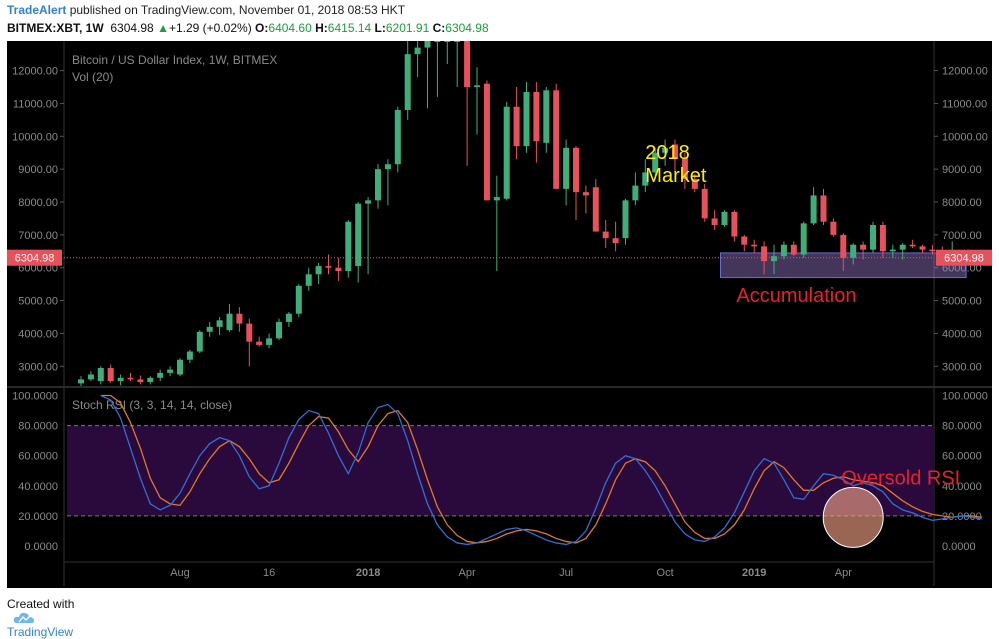 The width and height of the screenshot is (999, 639). Describe the element at coordinates (24, 617) in the screenshot. I see `tradingview-cloud-icon` at that location.